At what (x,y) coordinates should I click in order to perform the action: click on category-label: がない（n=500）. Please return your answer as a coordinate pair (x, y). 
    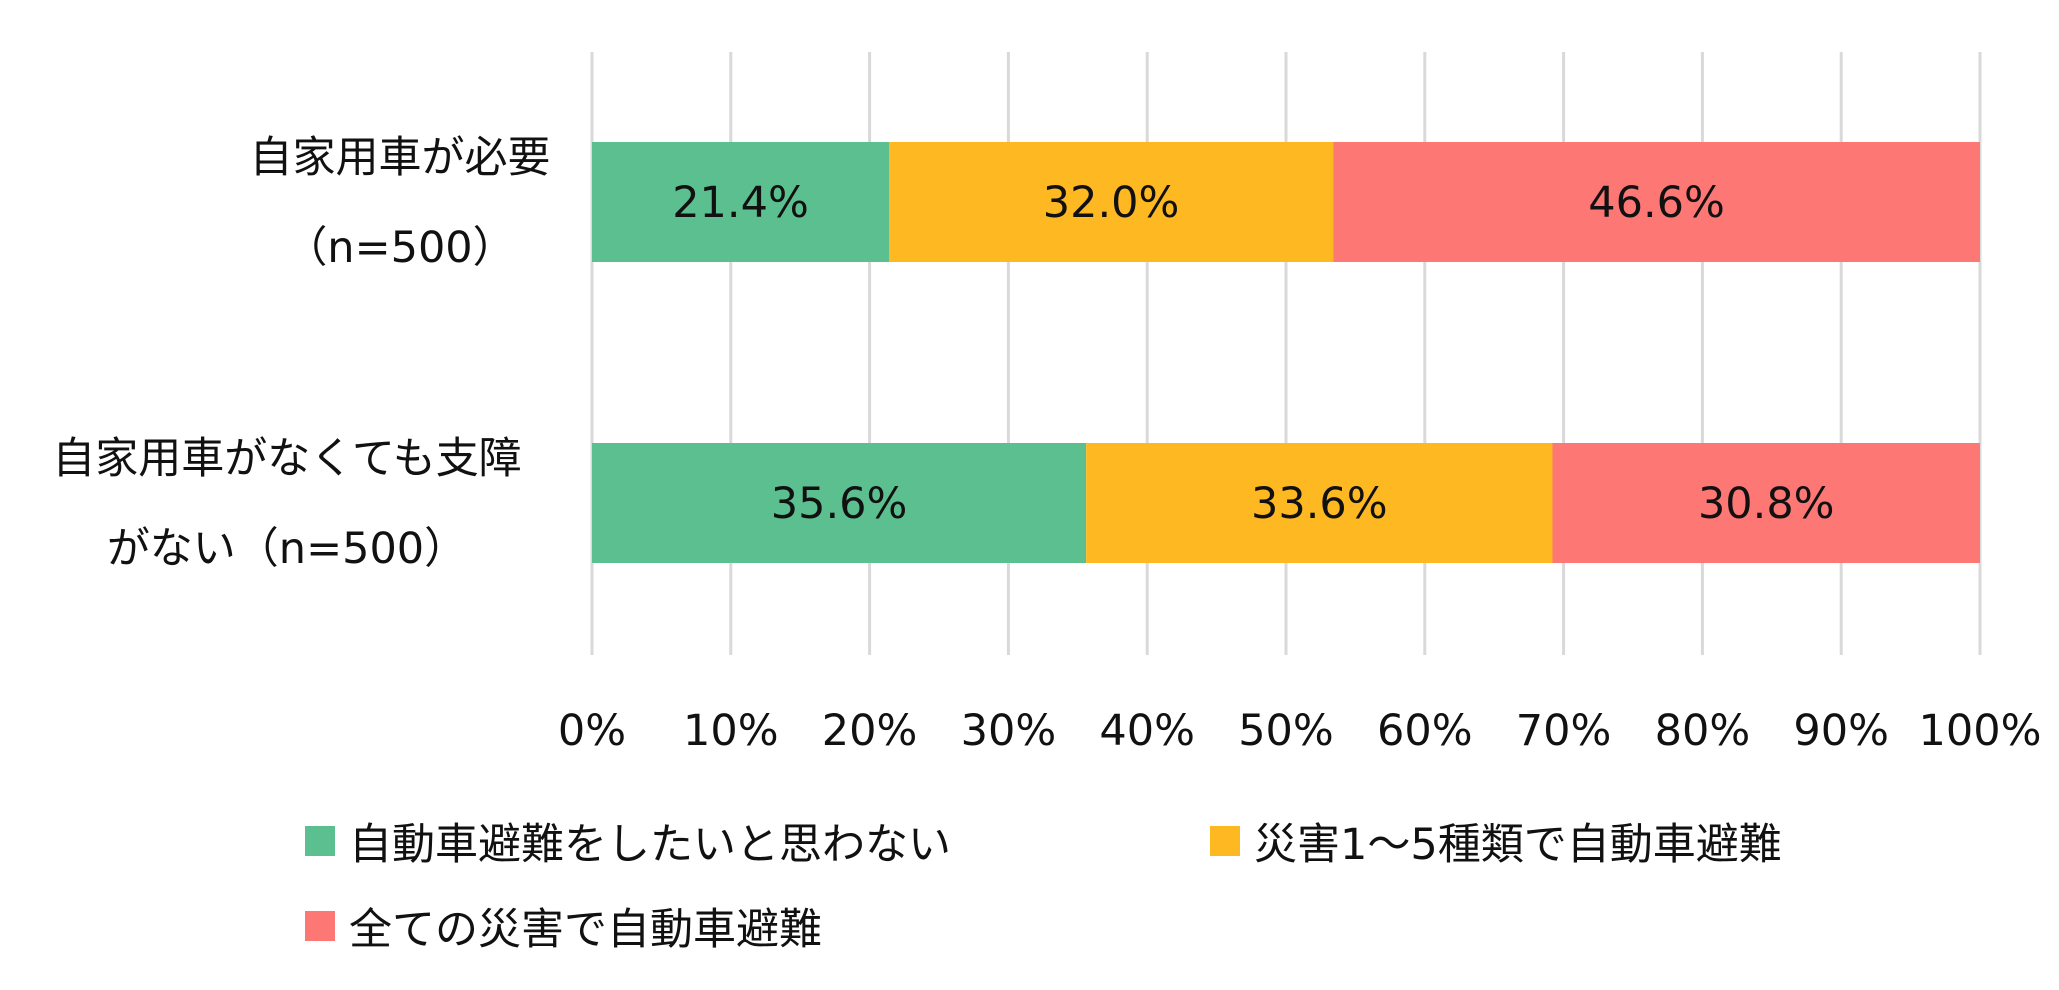
    Looking at the image, I should click on (287, 549).